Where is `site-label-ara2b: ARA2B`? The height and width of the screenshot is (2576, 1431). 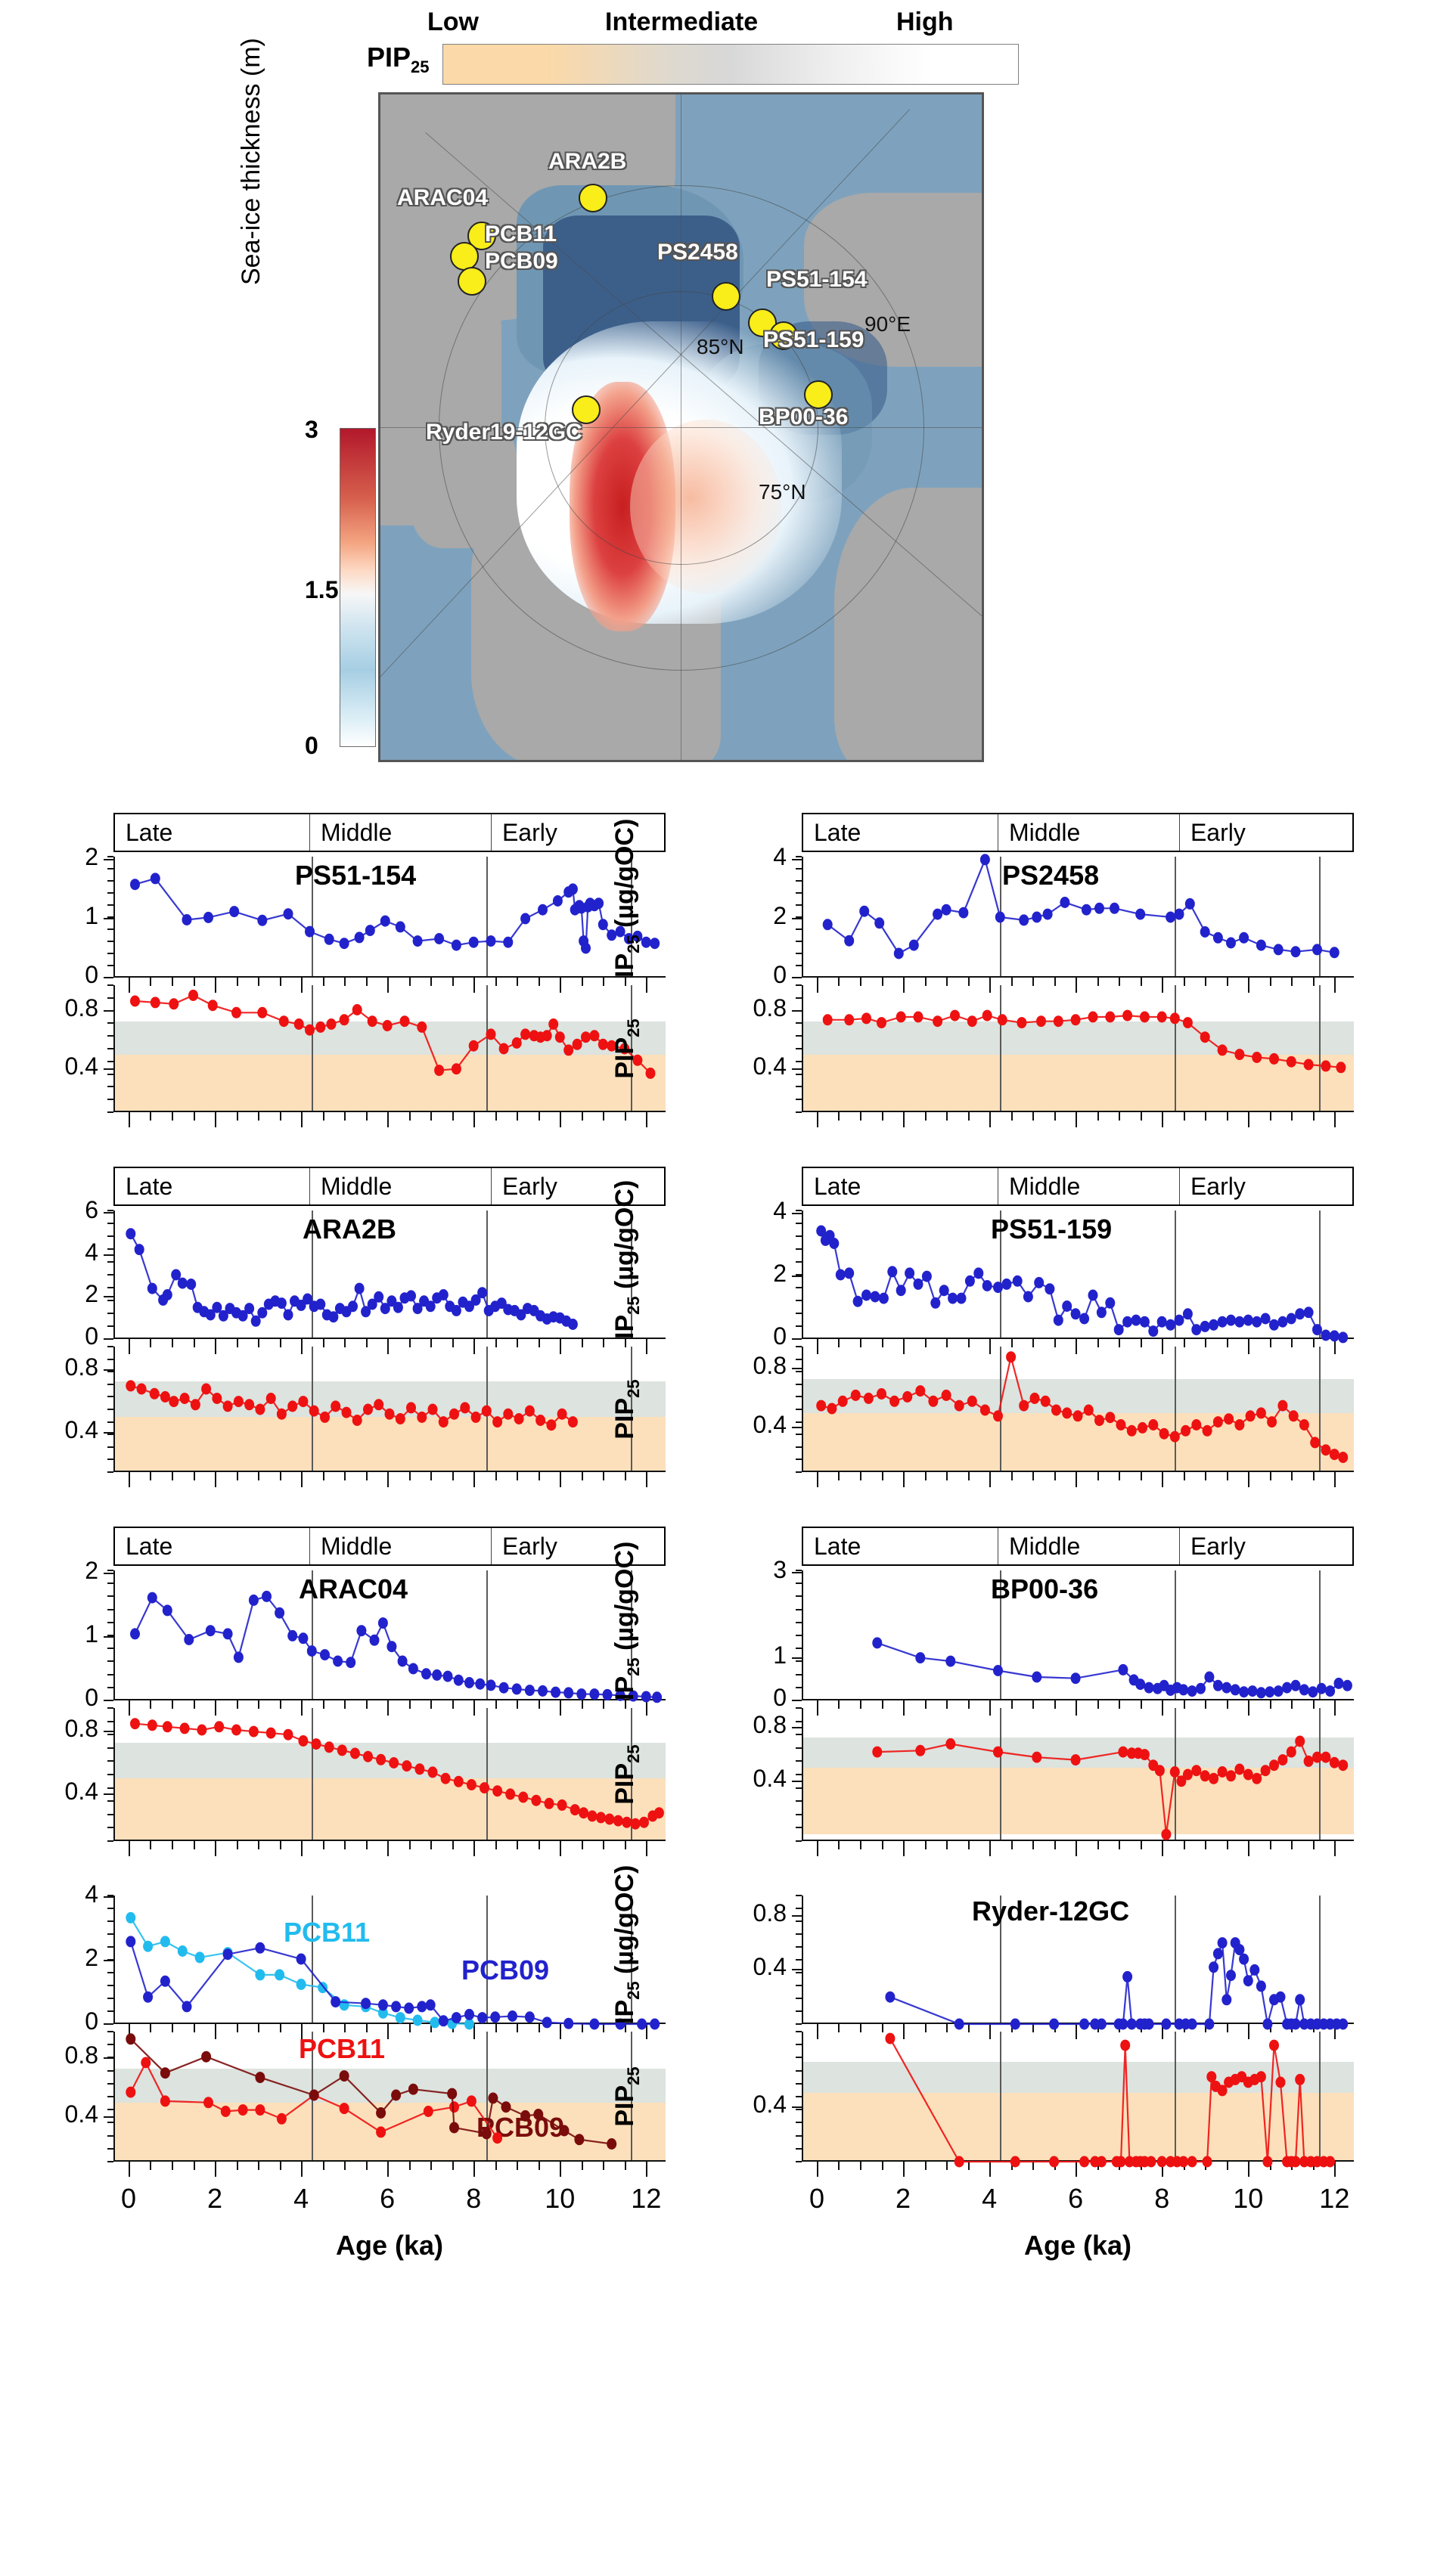
site-label-ara2b: ARA2B is located at coordinates (587, 161).